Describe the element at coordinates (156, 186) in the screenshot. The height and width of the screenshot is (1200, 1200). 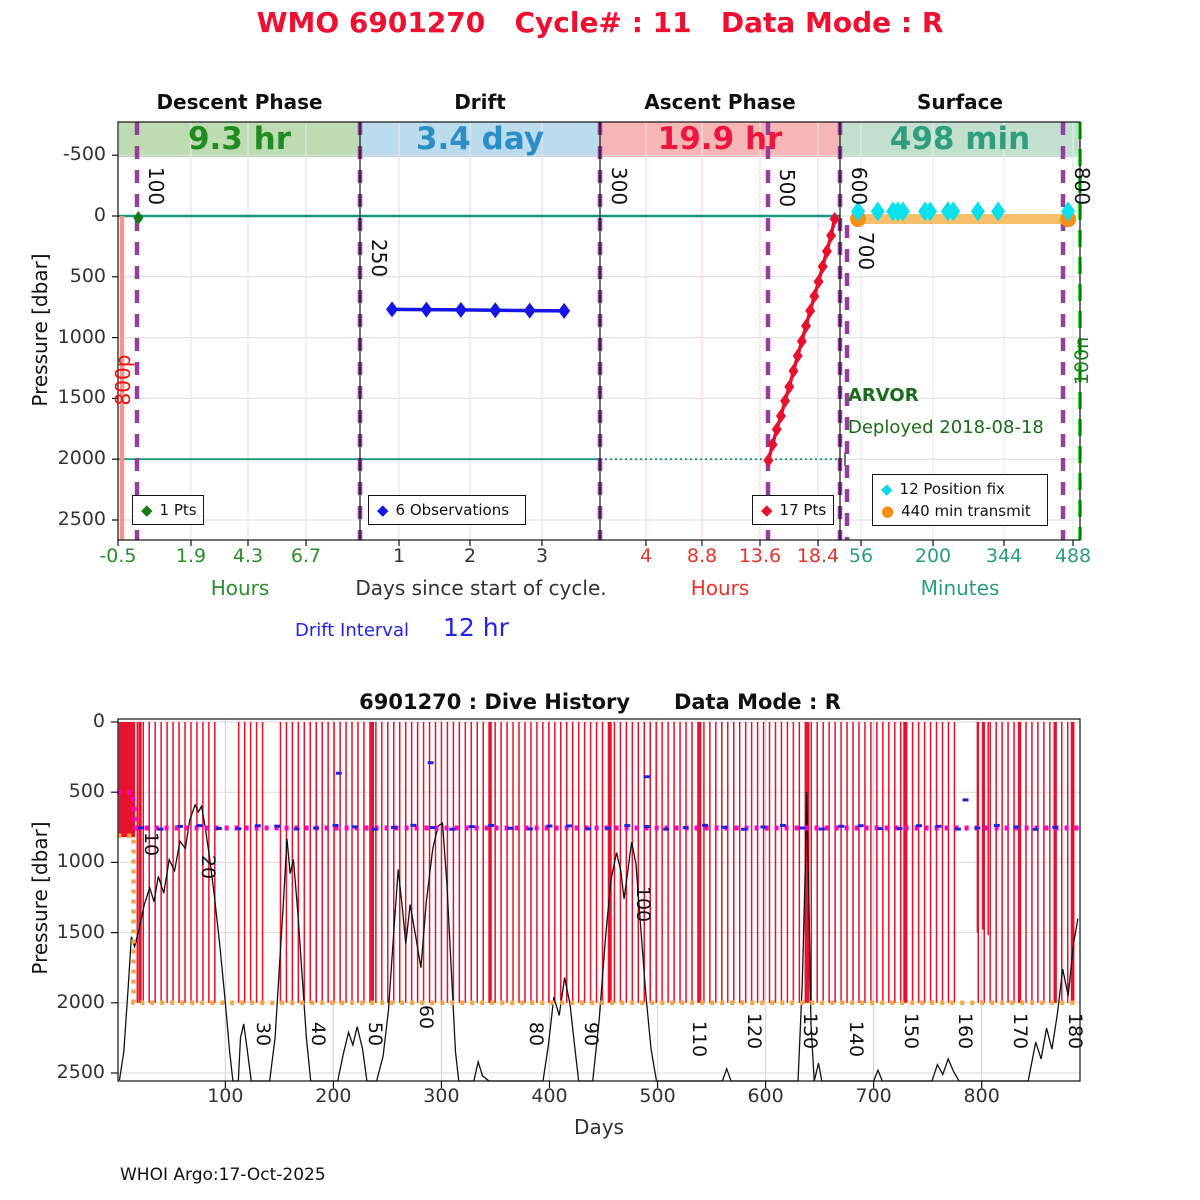
I see `time-marker-100: 100` at that location.